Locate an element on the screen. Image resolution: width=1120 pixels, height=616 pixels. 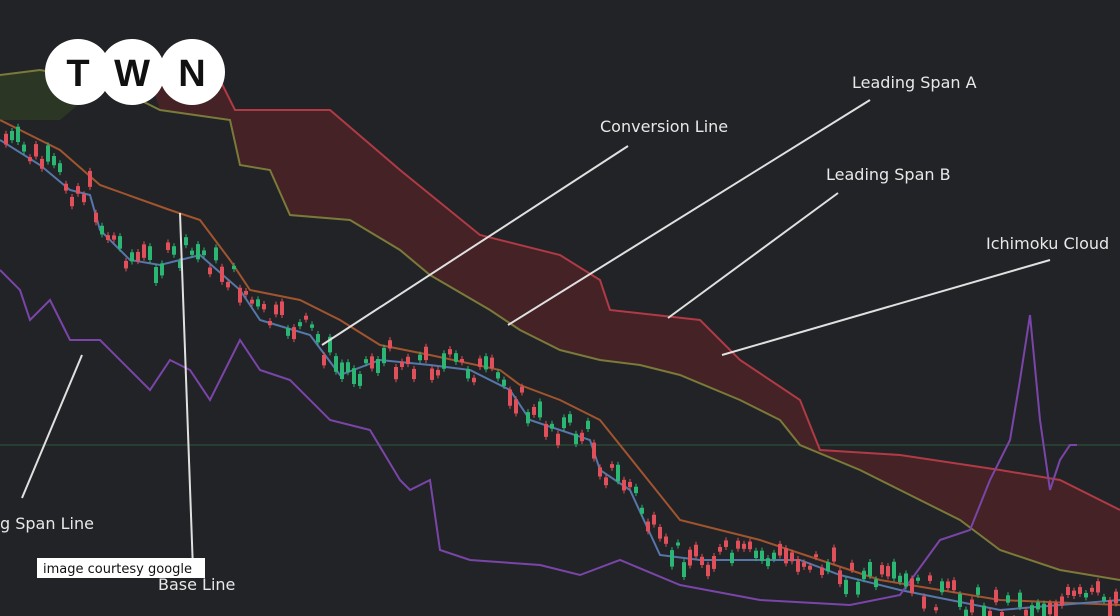
logo: T W N is located at coordinates (135, 72).